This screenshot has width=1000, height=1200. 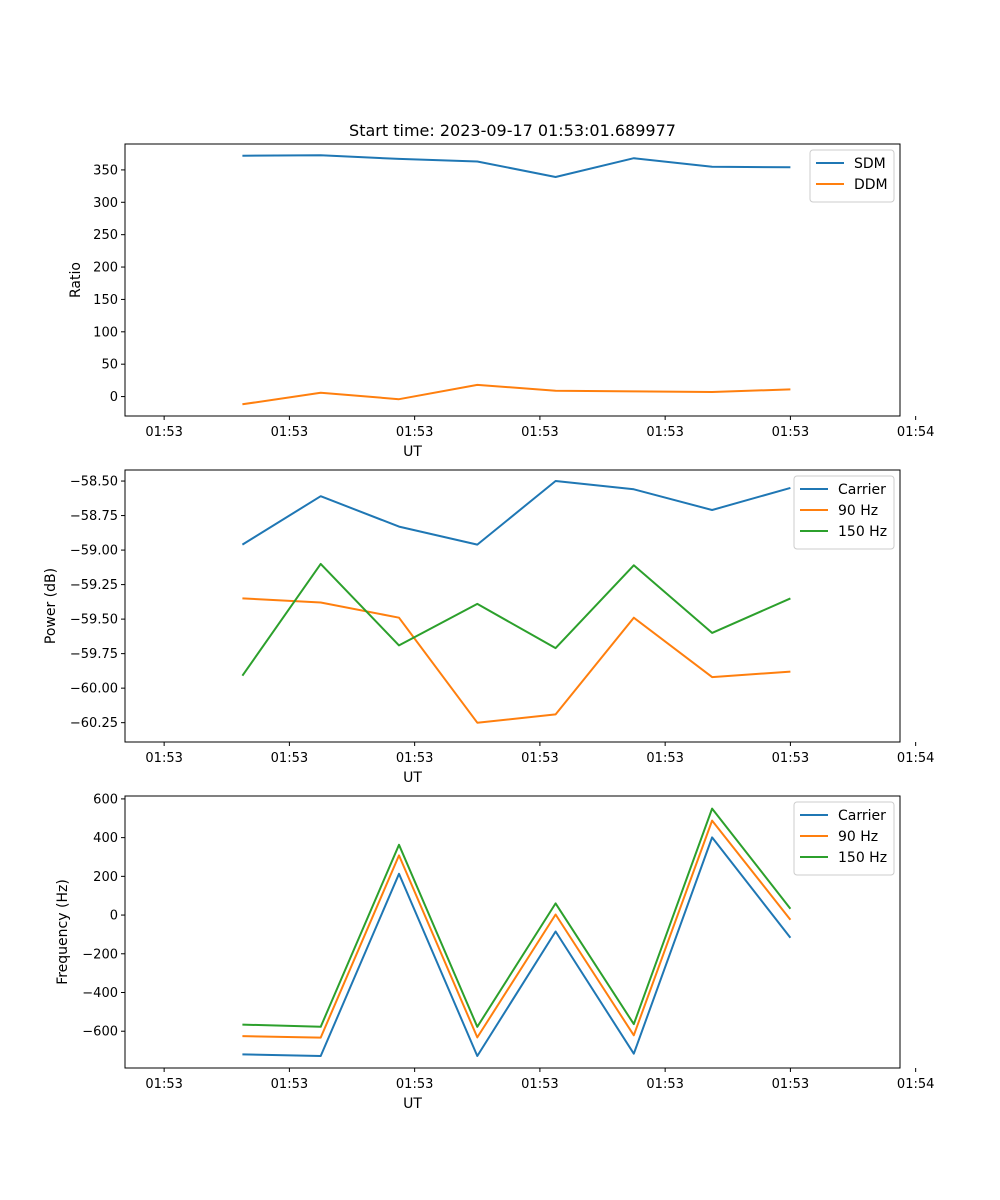 What do you see at coordinates (94, 482) in the screenshot?
I see `y-tick-label: −58.50` at bounding box center [94, 482].